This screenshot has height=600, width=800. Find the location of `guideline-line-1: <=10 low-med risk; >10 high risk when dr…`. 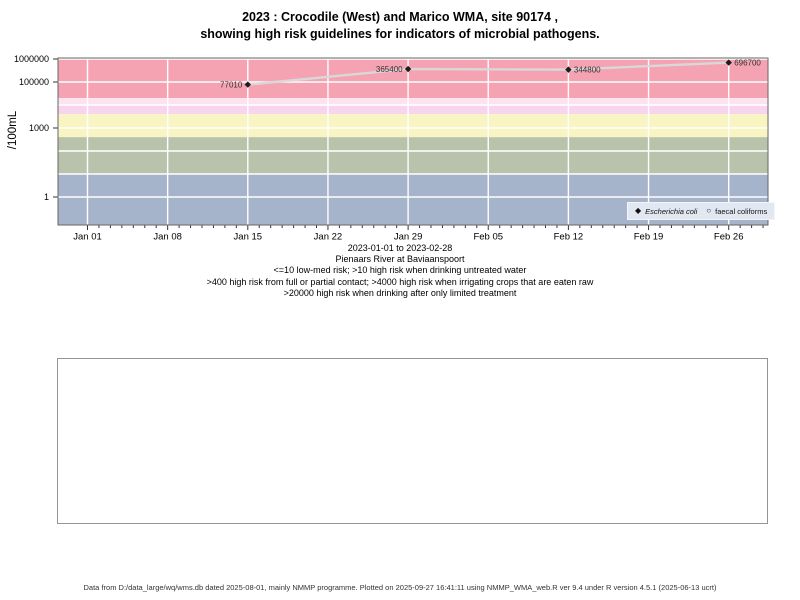

guideline-line-1: <=10 low-med risk; >10 high risk when dr… is located at coordinates (400, 270).